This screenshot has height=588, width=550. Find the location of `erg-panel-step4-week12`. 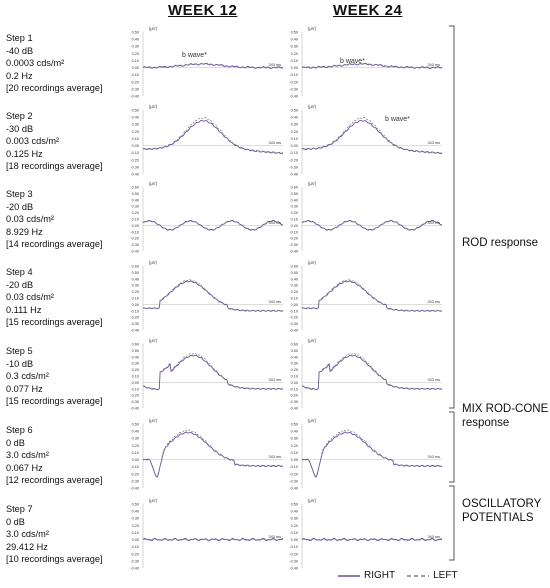

erg-panel-step4-week12 is located at coordinates (213, 298).